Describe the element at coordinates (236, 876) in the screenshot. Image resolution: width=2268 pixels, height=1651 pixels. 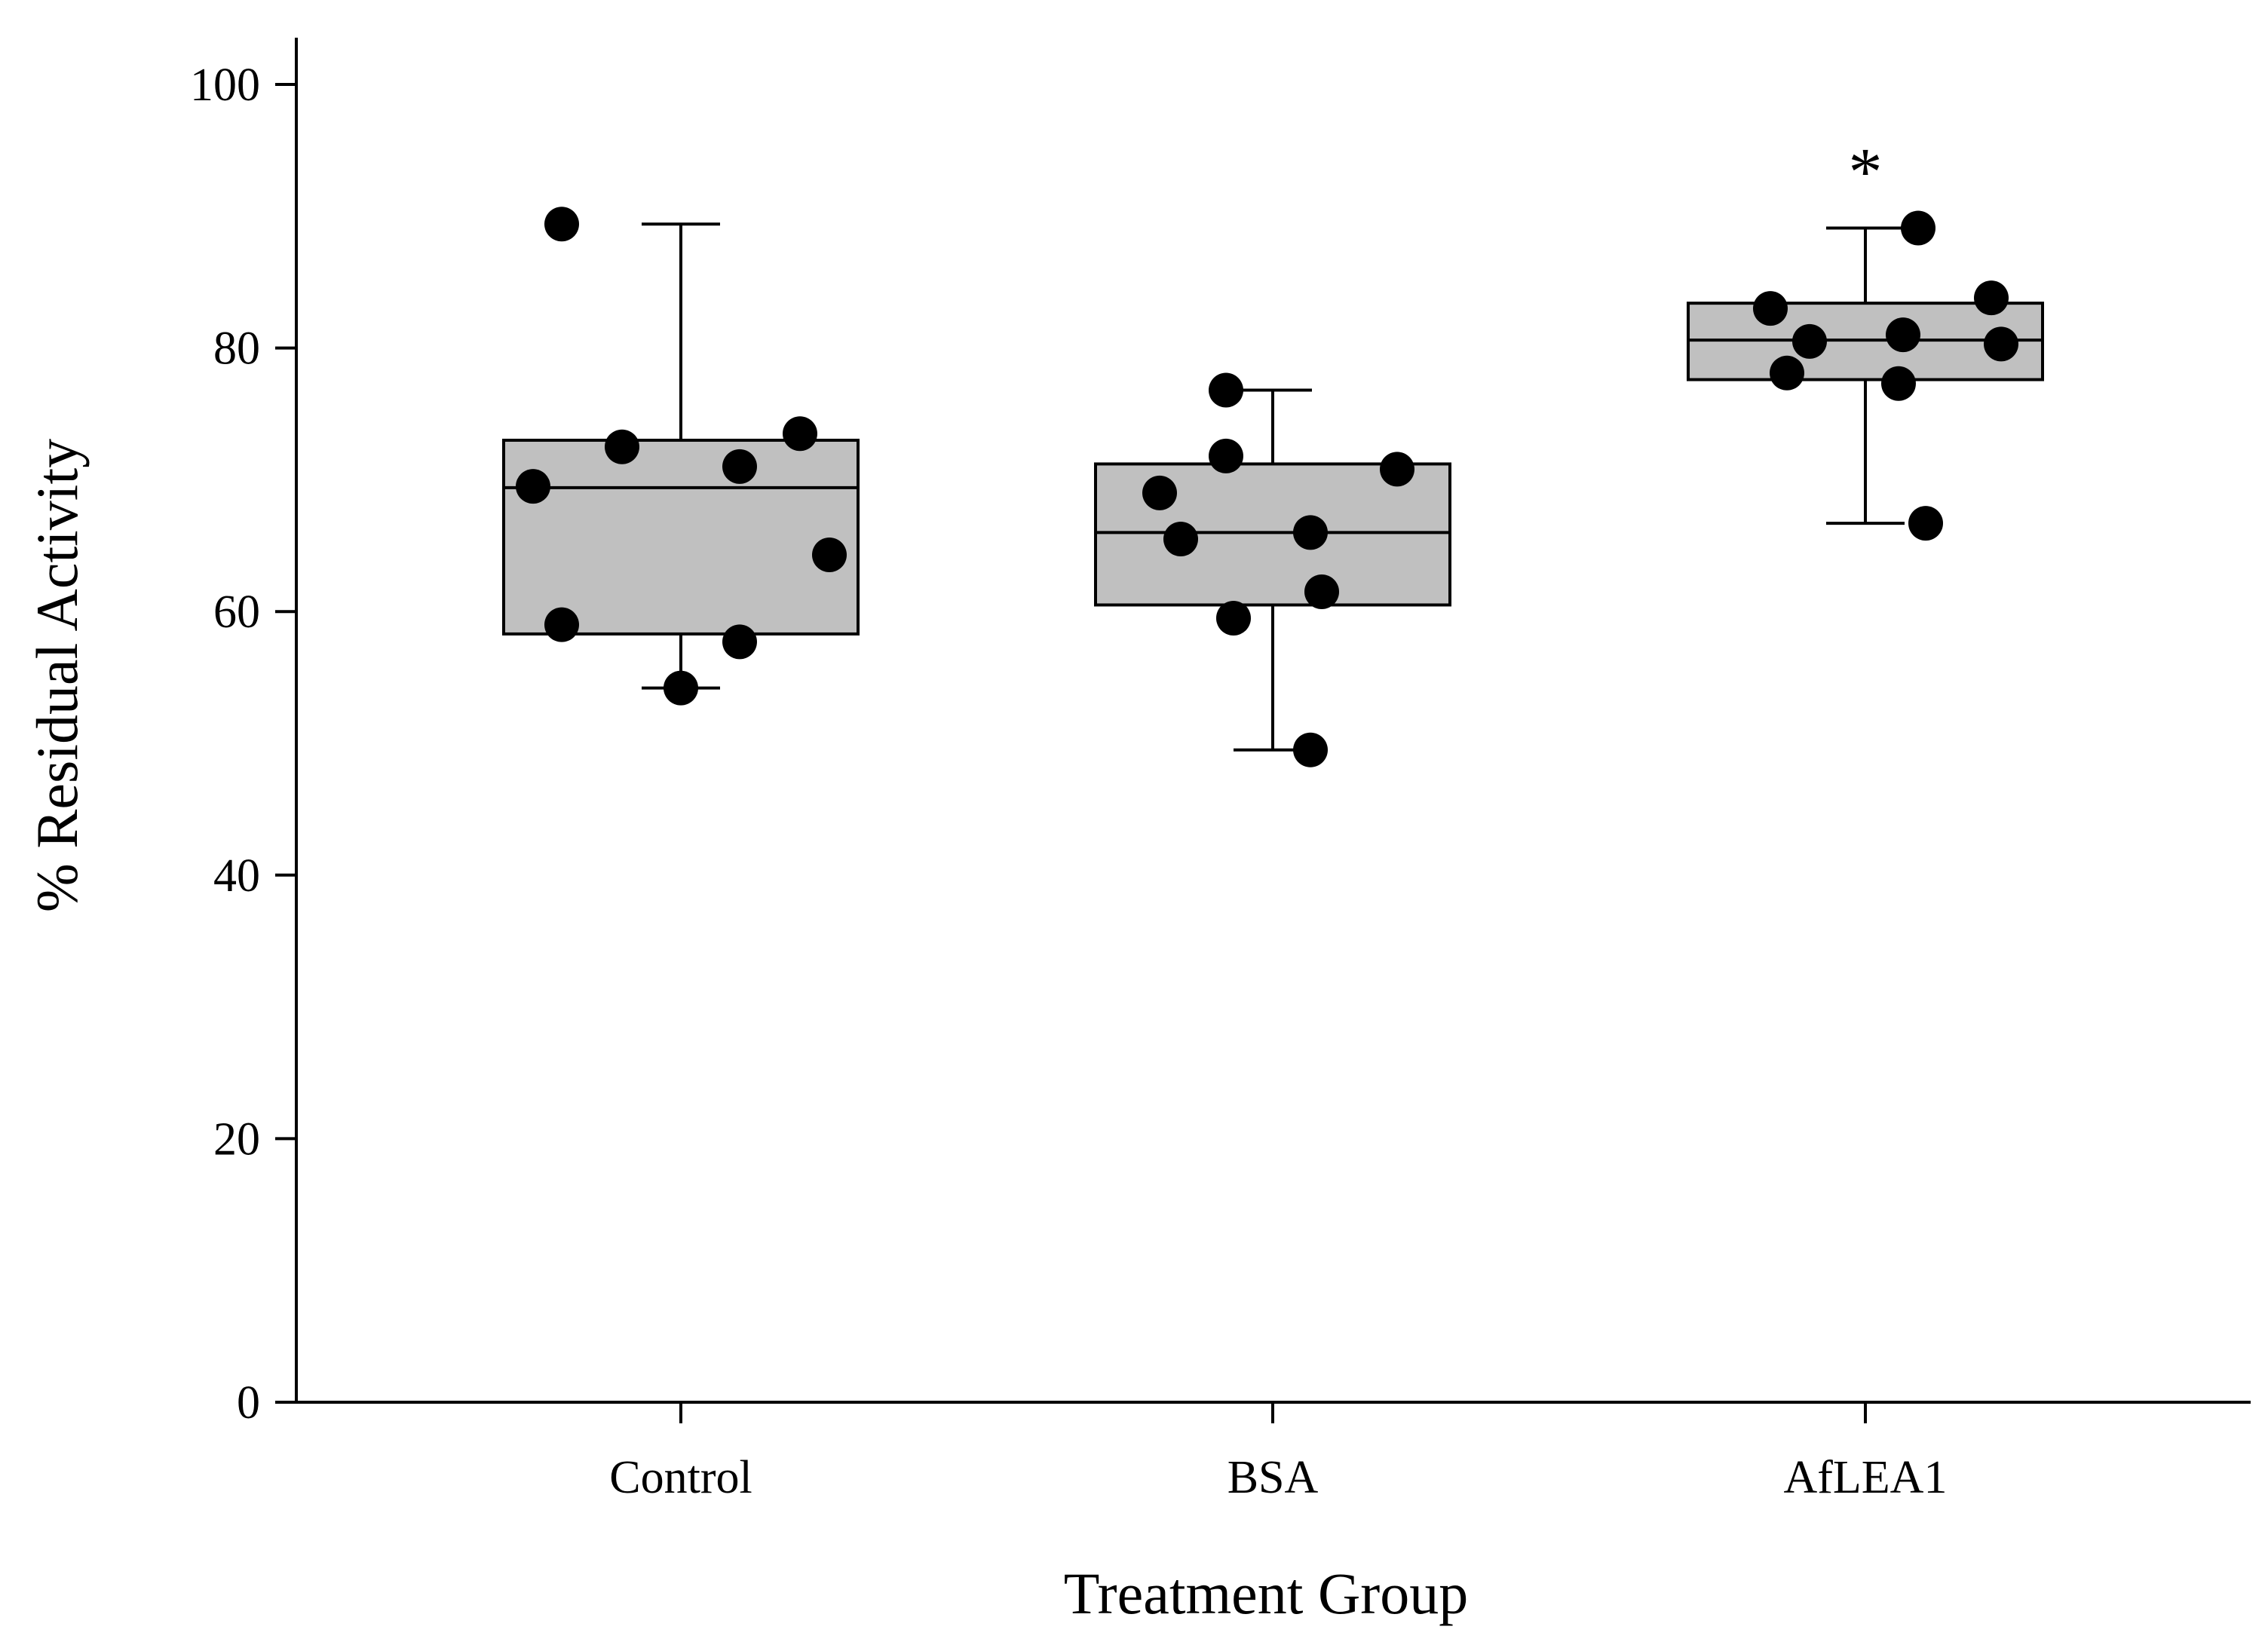
I see `y-tick-label-40: 40` at that location.